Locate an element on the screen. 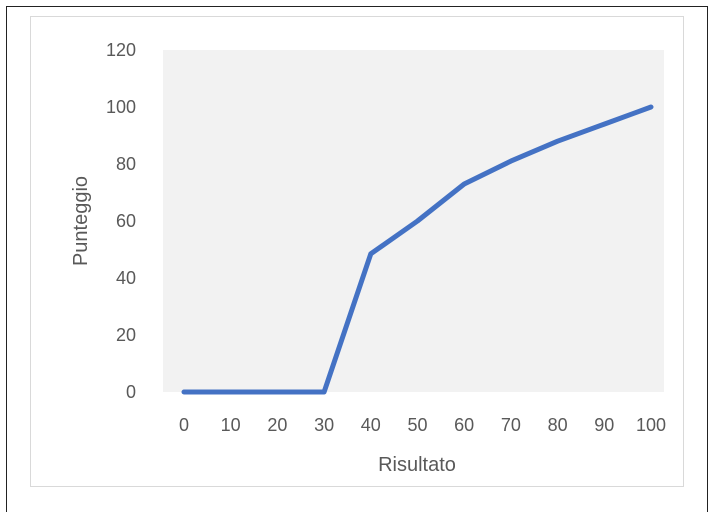 This screenshot has width=717, height=521. x-tick-label: 40 is located at coordinates (371, 425).